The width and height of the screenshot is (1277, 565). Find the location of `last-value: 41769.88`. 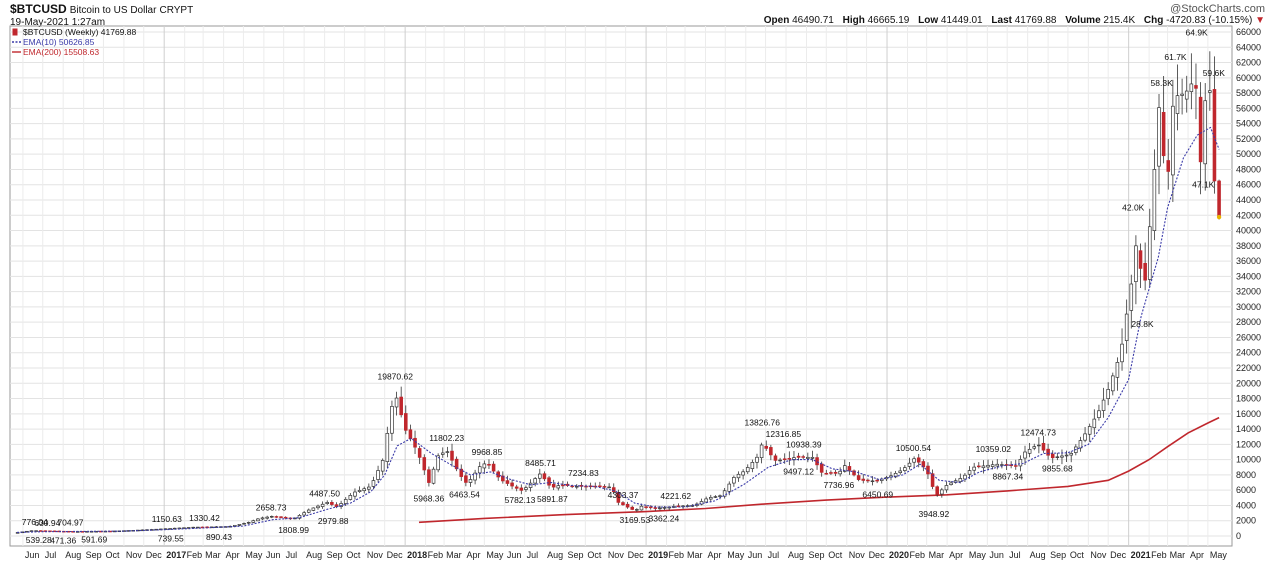

last-value: 41769.88 is located at coordinates (1035, 20).